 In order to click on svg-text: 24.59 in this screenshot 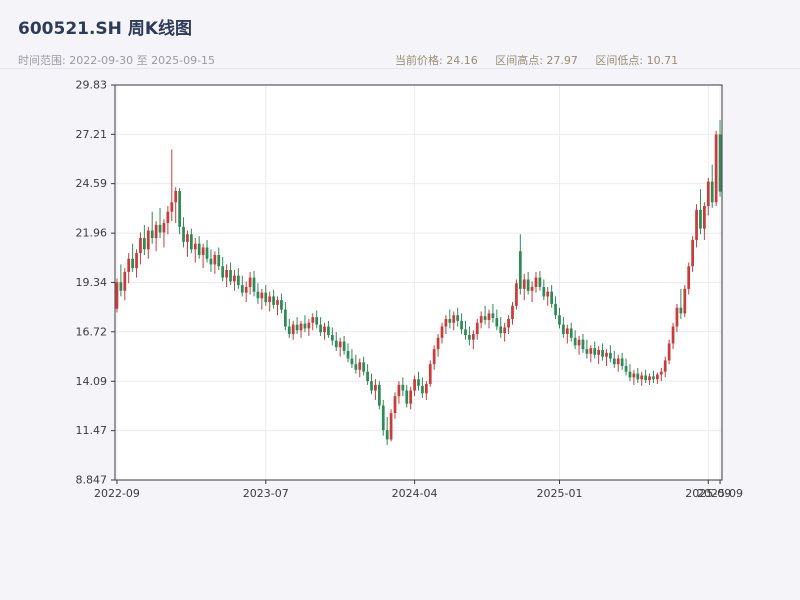, I will do `click(92, 183)`.